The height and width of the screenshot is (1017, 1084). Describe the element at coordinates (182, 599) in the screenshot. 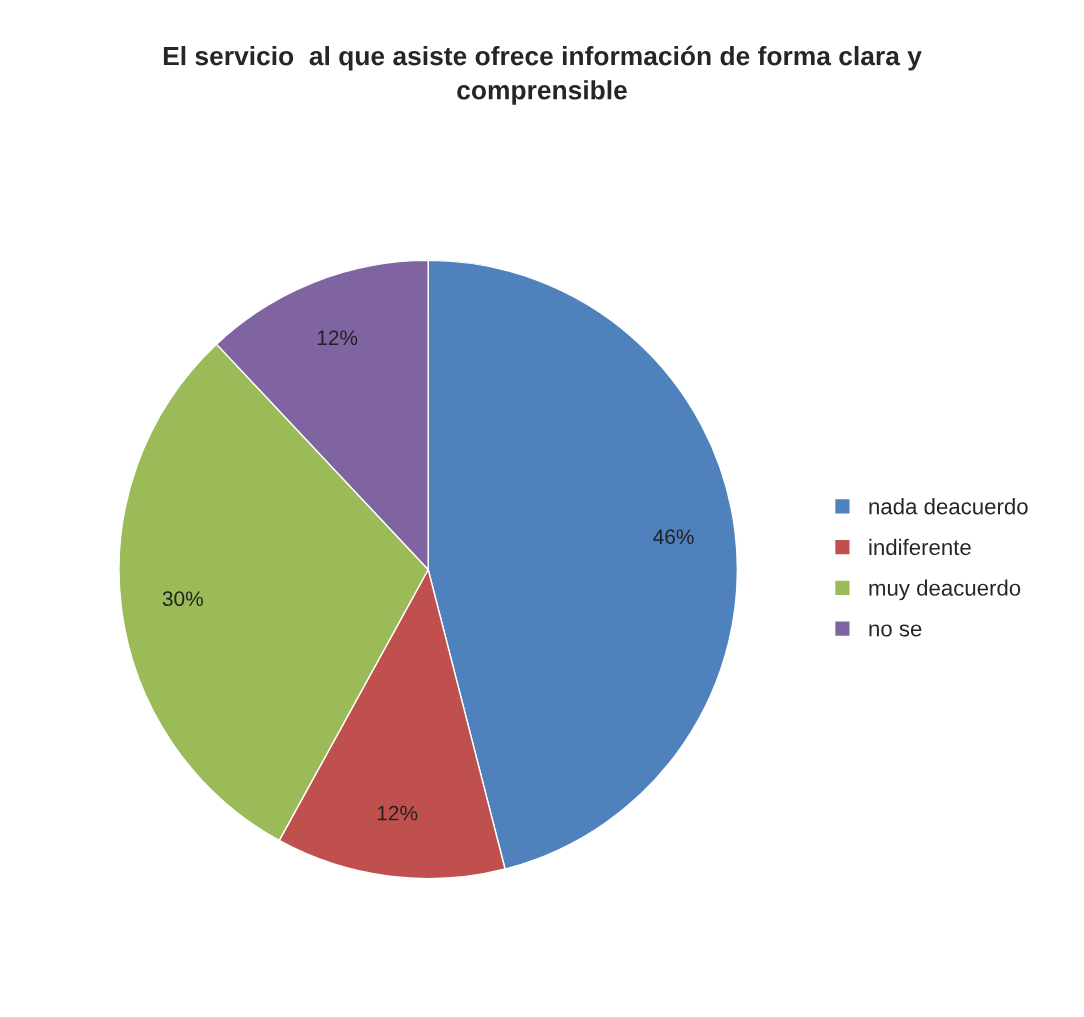

I see `data-label: 30%` at that location.